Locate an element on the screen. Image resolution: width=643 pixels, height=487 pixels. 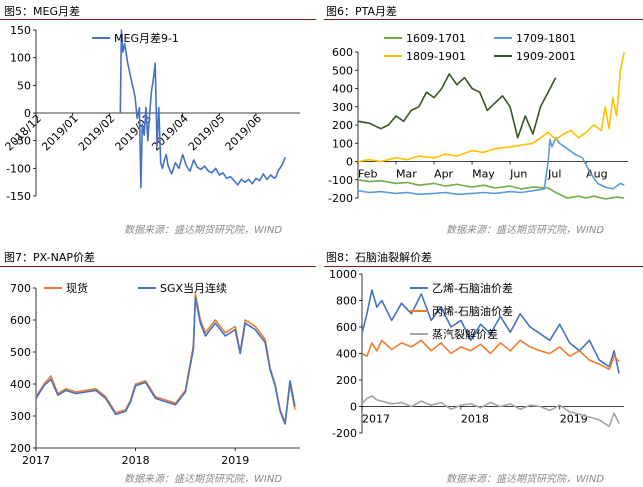
x-tick-label: Jun is located at coordinates (518, 174).